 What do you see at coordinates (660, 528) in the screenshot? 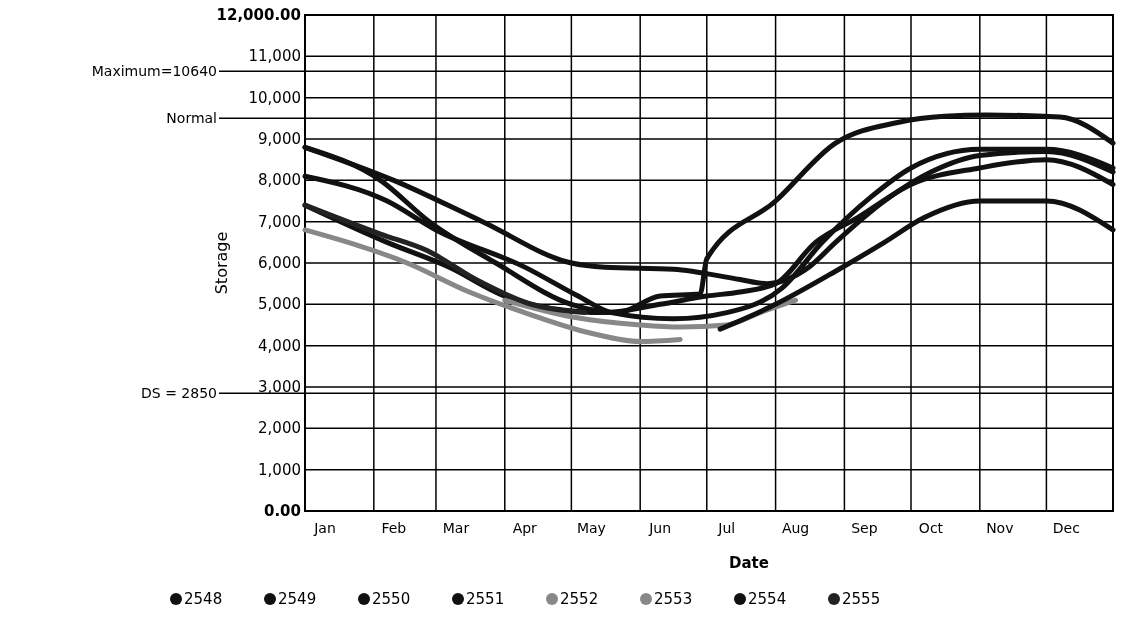
I see `x-tick-label: Jun` at bounding box center [660, 528].